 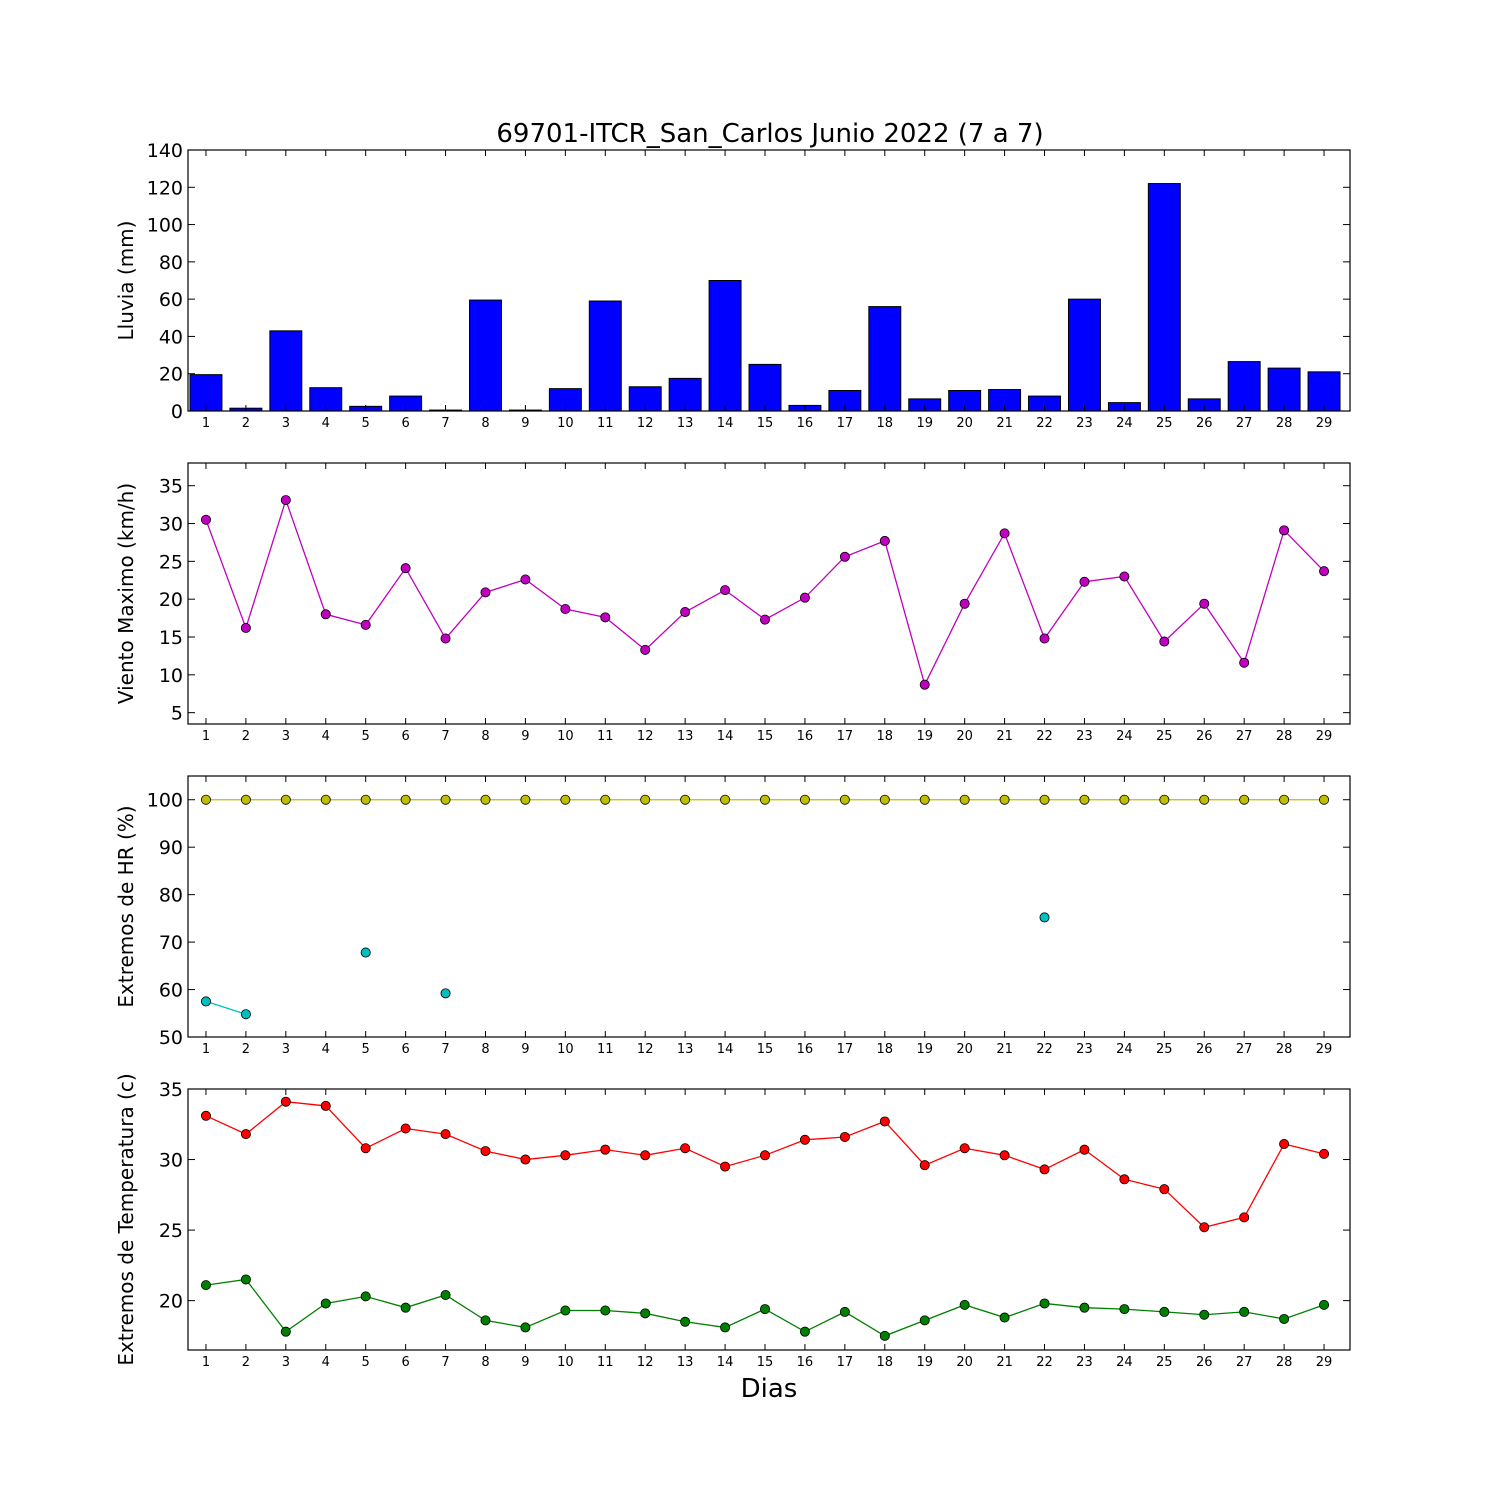 What do you see at coordinates (171, 525) in the screenshot?
I see `y-tick-label: 30` at bounding box center [171, 525].